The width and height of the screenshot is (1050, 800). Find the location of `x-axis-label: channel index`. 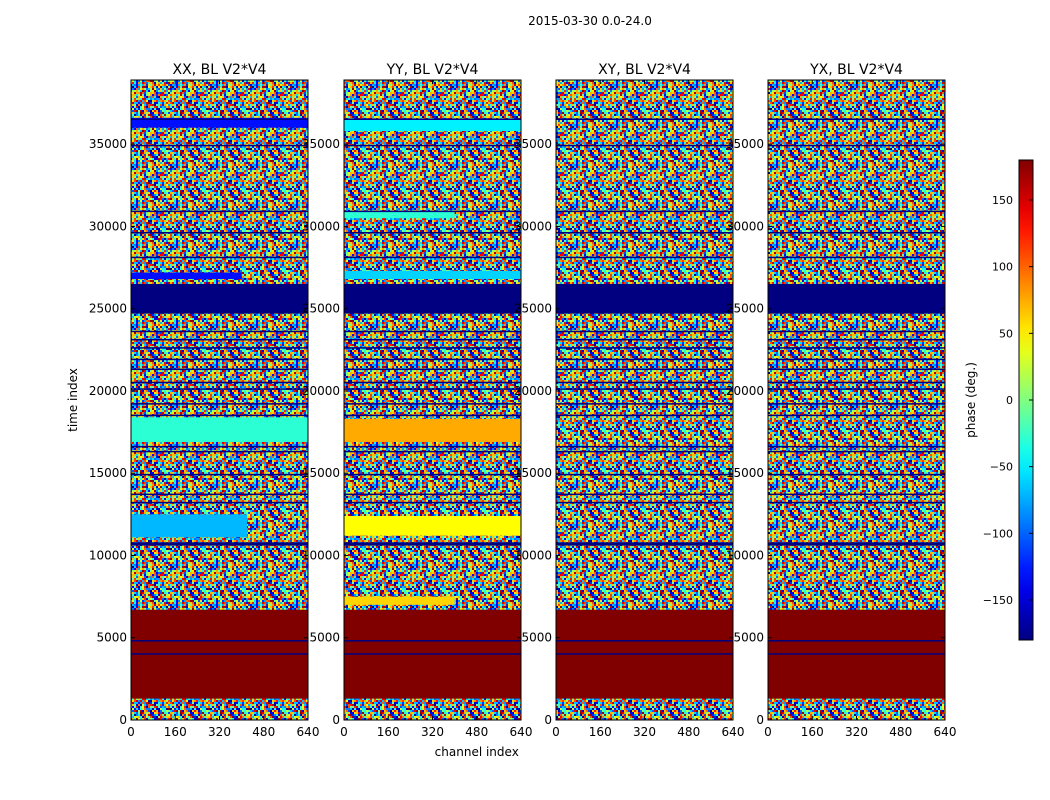

x-axis-label: channel index is located at coordinates (477, 752).